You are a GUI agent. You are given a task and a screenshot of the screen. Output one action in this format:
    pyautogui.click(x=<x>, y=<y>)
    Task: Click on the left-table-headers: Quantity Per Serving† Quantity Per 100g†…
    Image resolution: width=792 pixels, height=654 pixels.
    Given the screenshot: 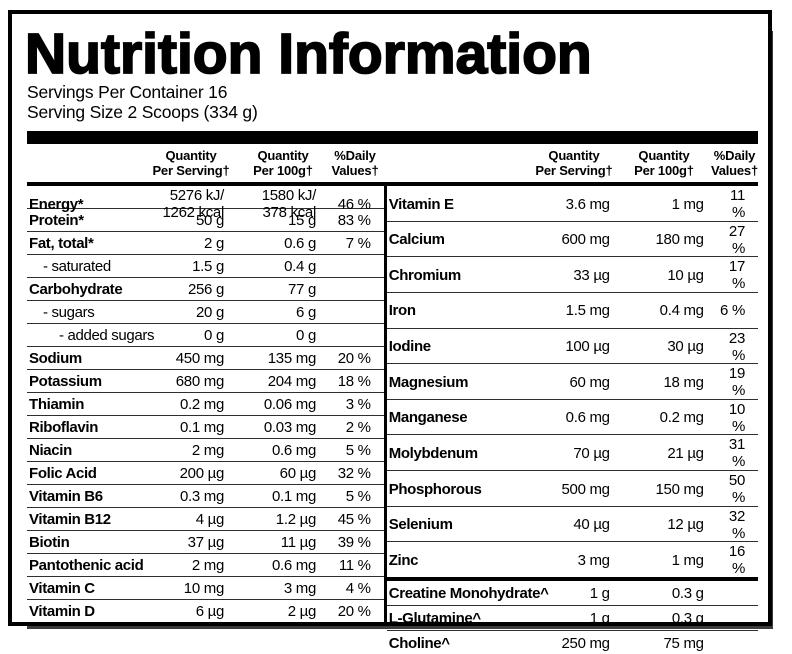 What is the action you would take?
    pyautogui.click(x=204, y=163)
    